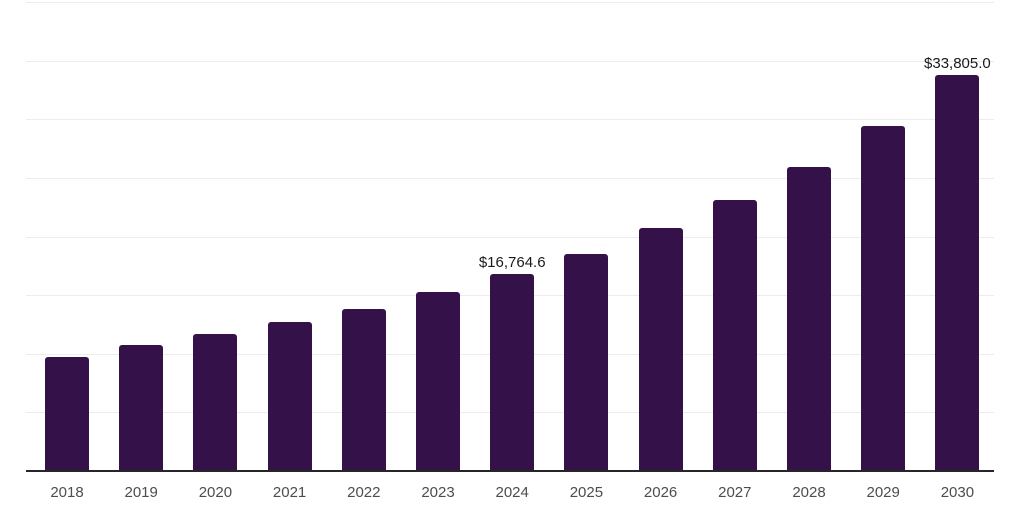 This screenshot has height=512, width=1024. Describe the element at coordinates (809, 318) in the screenshot. I see `bar-2028` at that location.